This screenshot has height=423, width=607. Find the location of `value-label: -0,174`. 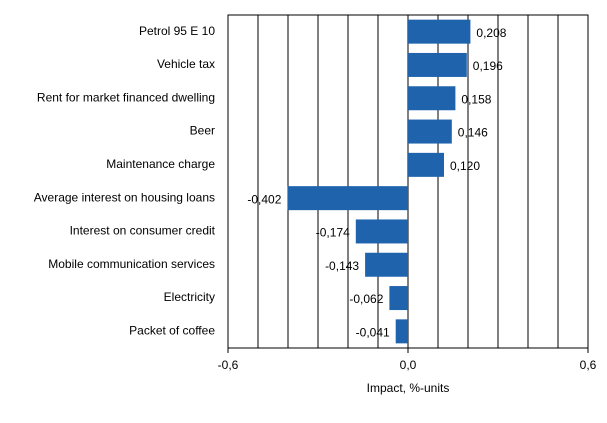

value-label: -0,174 is located at coordinates (333, 233).